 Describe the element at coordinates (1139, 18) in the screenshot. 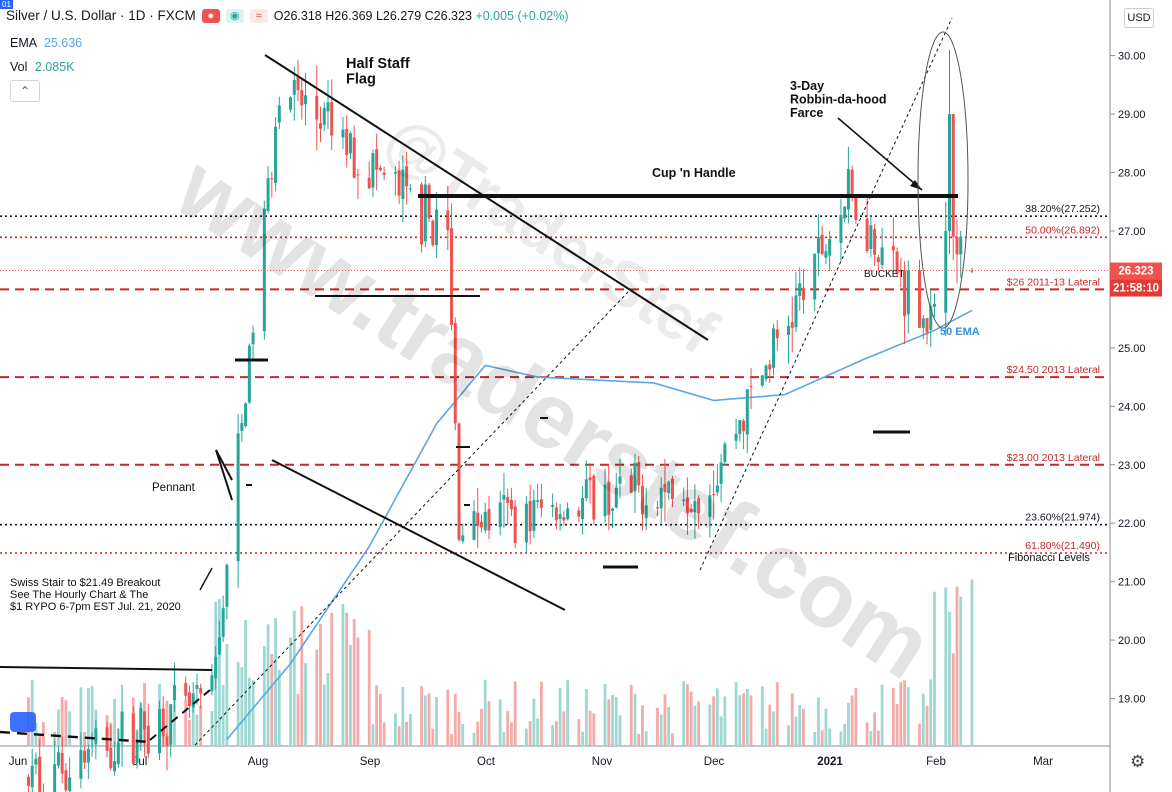

I see `currency-button: USD` at that location.